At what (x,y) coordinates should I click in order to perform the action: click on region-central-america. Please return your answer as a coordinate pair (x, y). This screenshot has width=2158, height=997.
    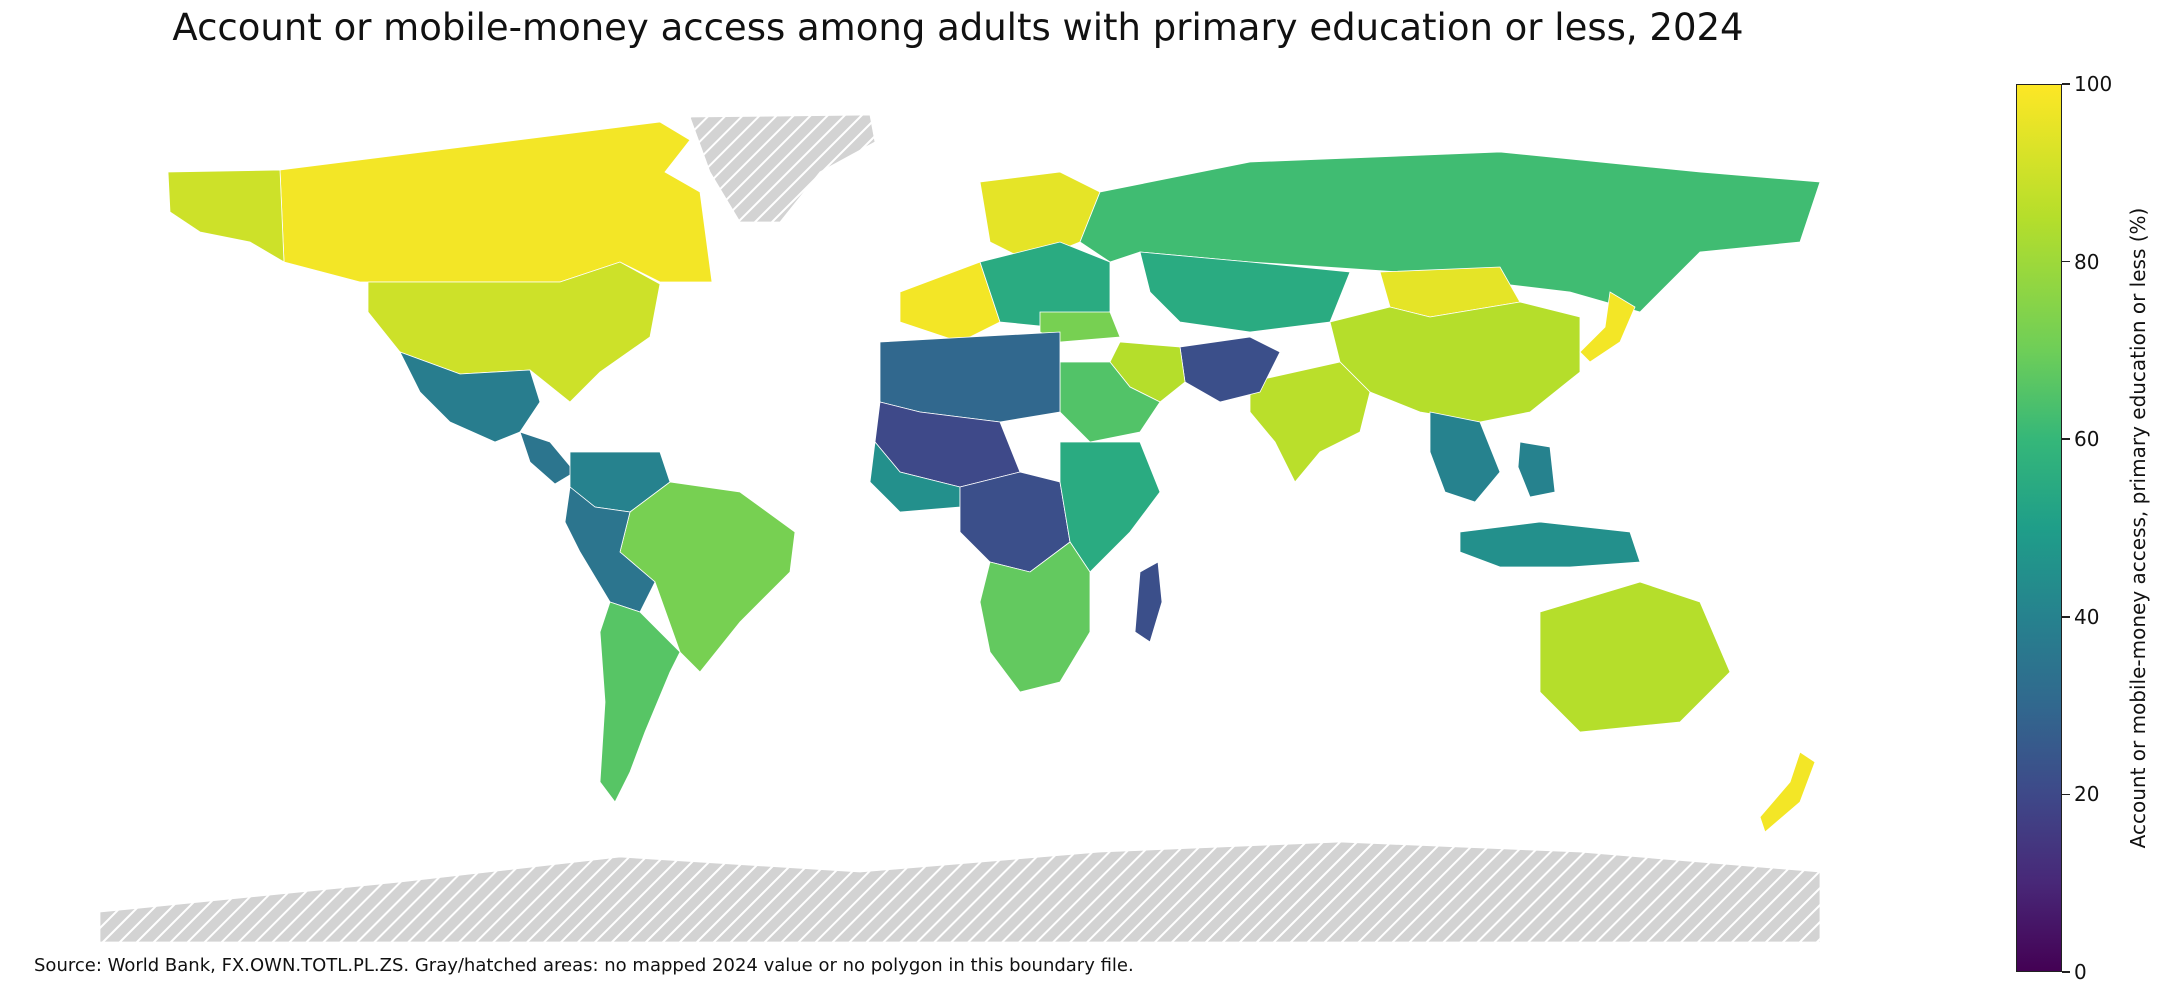
    Looking at the image, I should click on (547, 458).